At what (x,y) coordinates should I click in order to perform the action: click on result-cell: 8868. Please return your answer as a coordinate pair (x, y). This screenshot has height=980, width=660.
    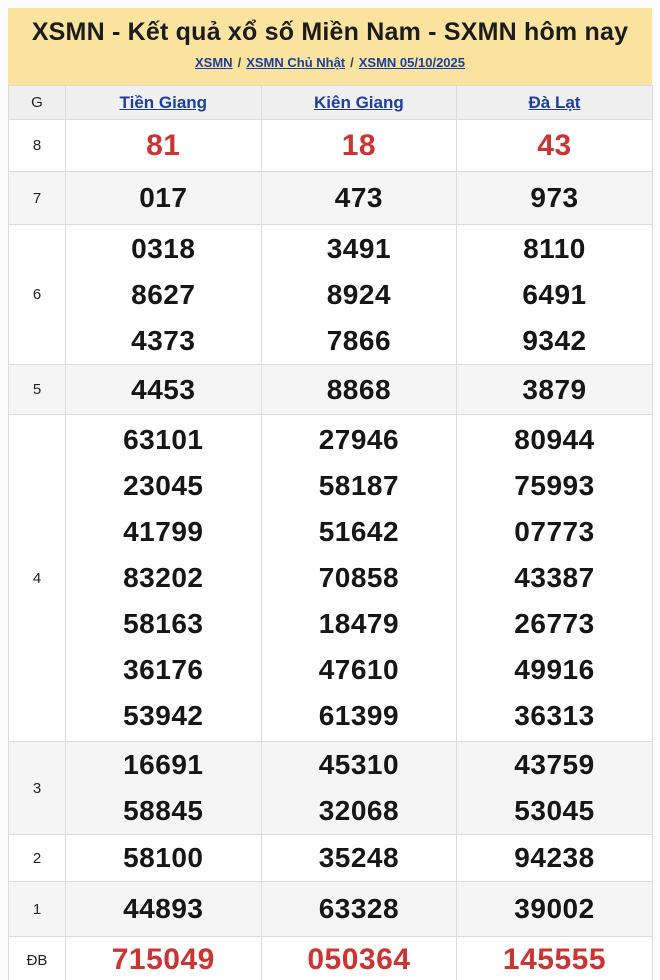
    Looking at the image, I should click on (359, 389).